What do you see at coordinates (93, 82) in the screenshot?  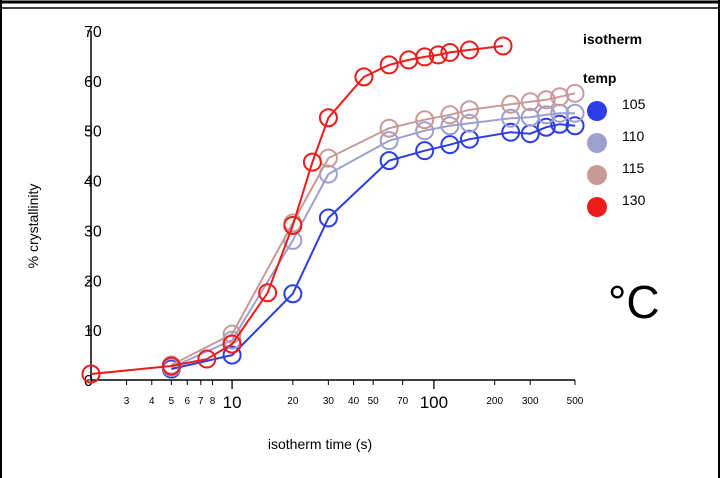 I see `y-tick-label-60: 60` at bounding box center [93, 82].